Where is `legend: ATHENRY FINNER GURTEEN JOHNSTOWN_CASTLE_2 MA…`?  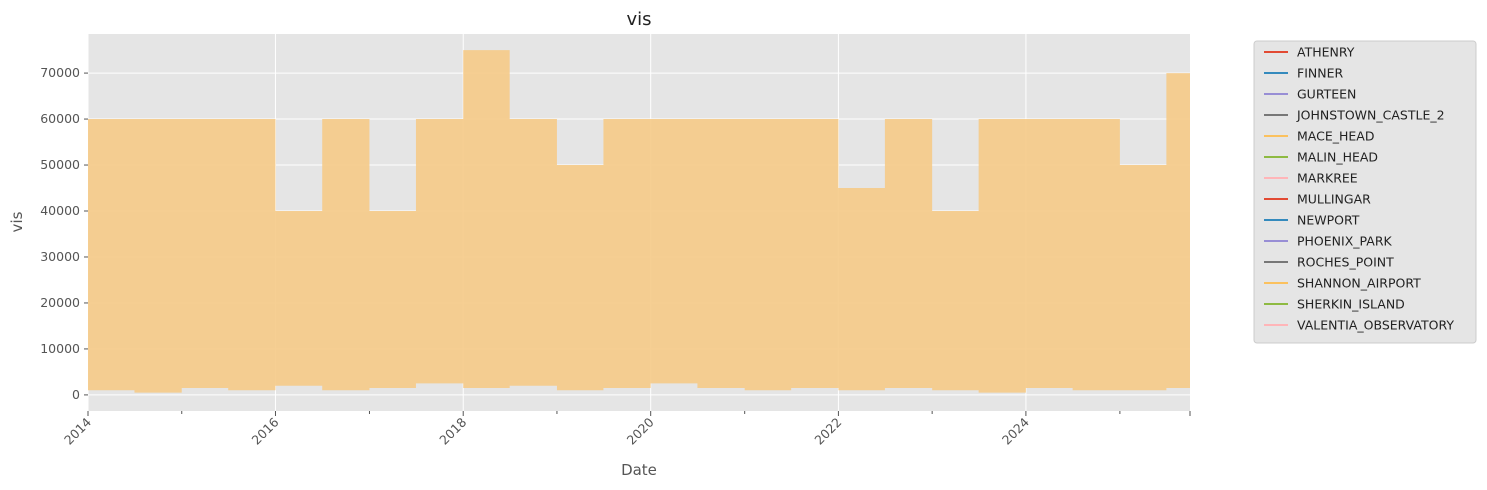 legend: ATHENRY FINNER GURTEEN JOHNSTOWN_CASTLE_2 MA… is located at coordinates (1365, 192).